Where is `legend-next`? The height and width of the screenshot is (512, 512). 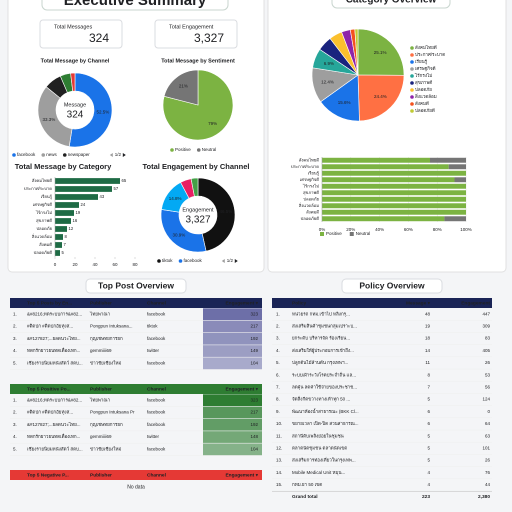 legend-next is located at coordinates (124, 155).